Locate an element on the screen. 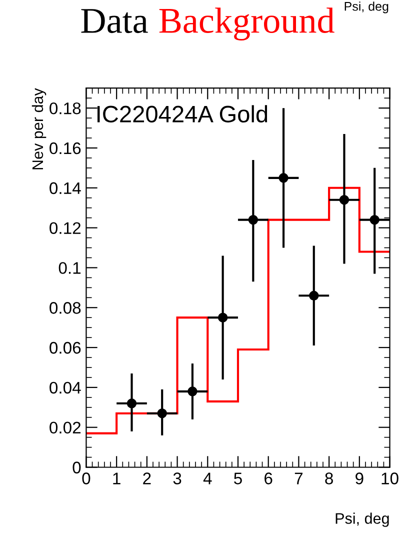  y-tick-label: 0.04 is located at coordinates (65, 388).